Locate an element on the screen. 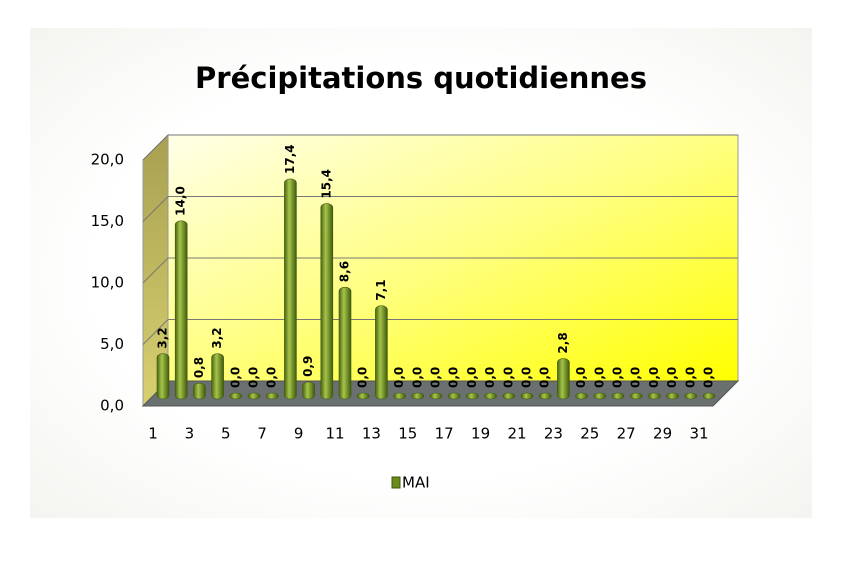  data-label: 17,4 is located at coordinates (290, 159).